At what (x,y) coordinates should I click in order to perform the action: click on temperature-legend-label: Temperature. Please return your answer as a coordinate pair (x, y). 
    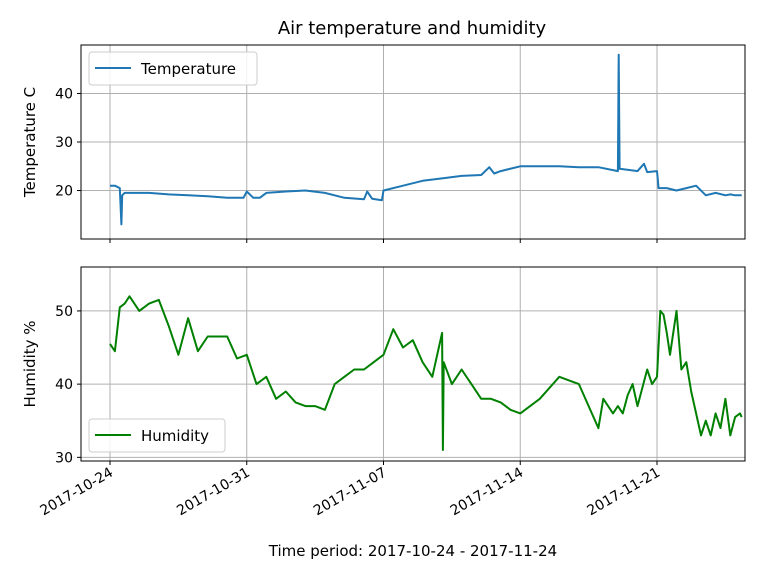
    Looking at the image, I should click on (188, 69).